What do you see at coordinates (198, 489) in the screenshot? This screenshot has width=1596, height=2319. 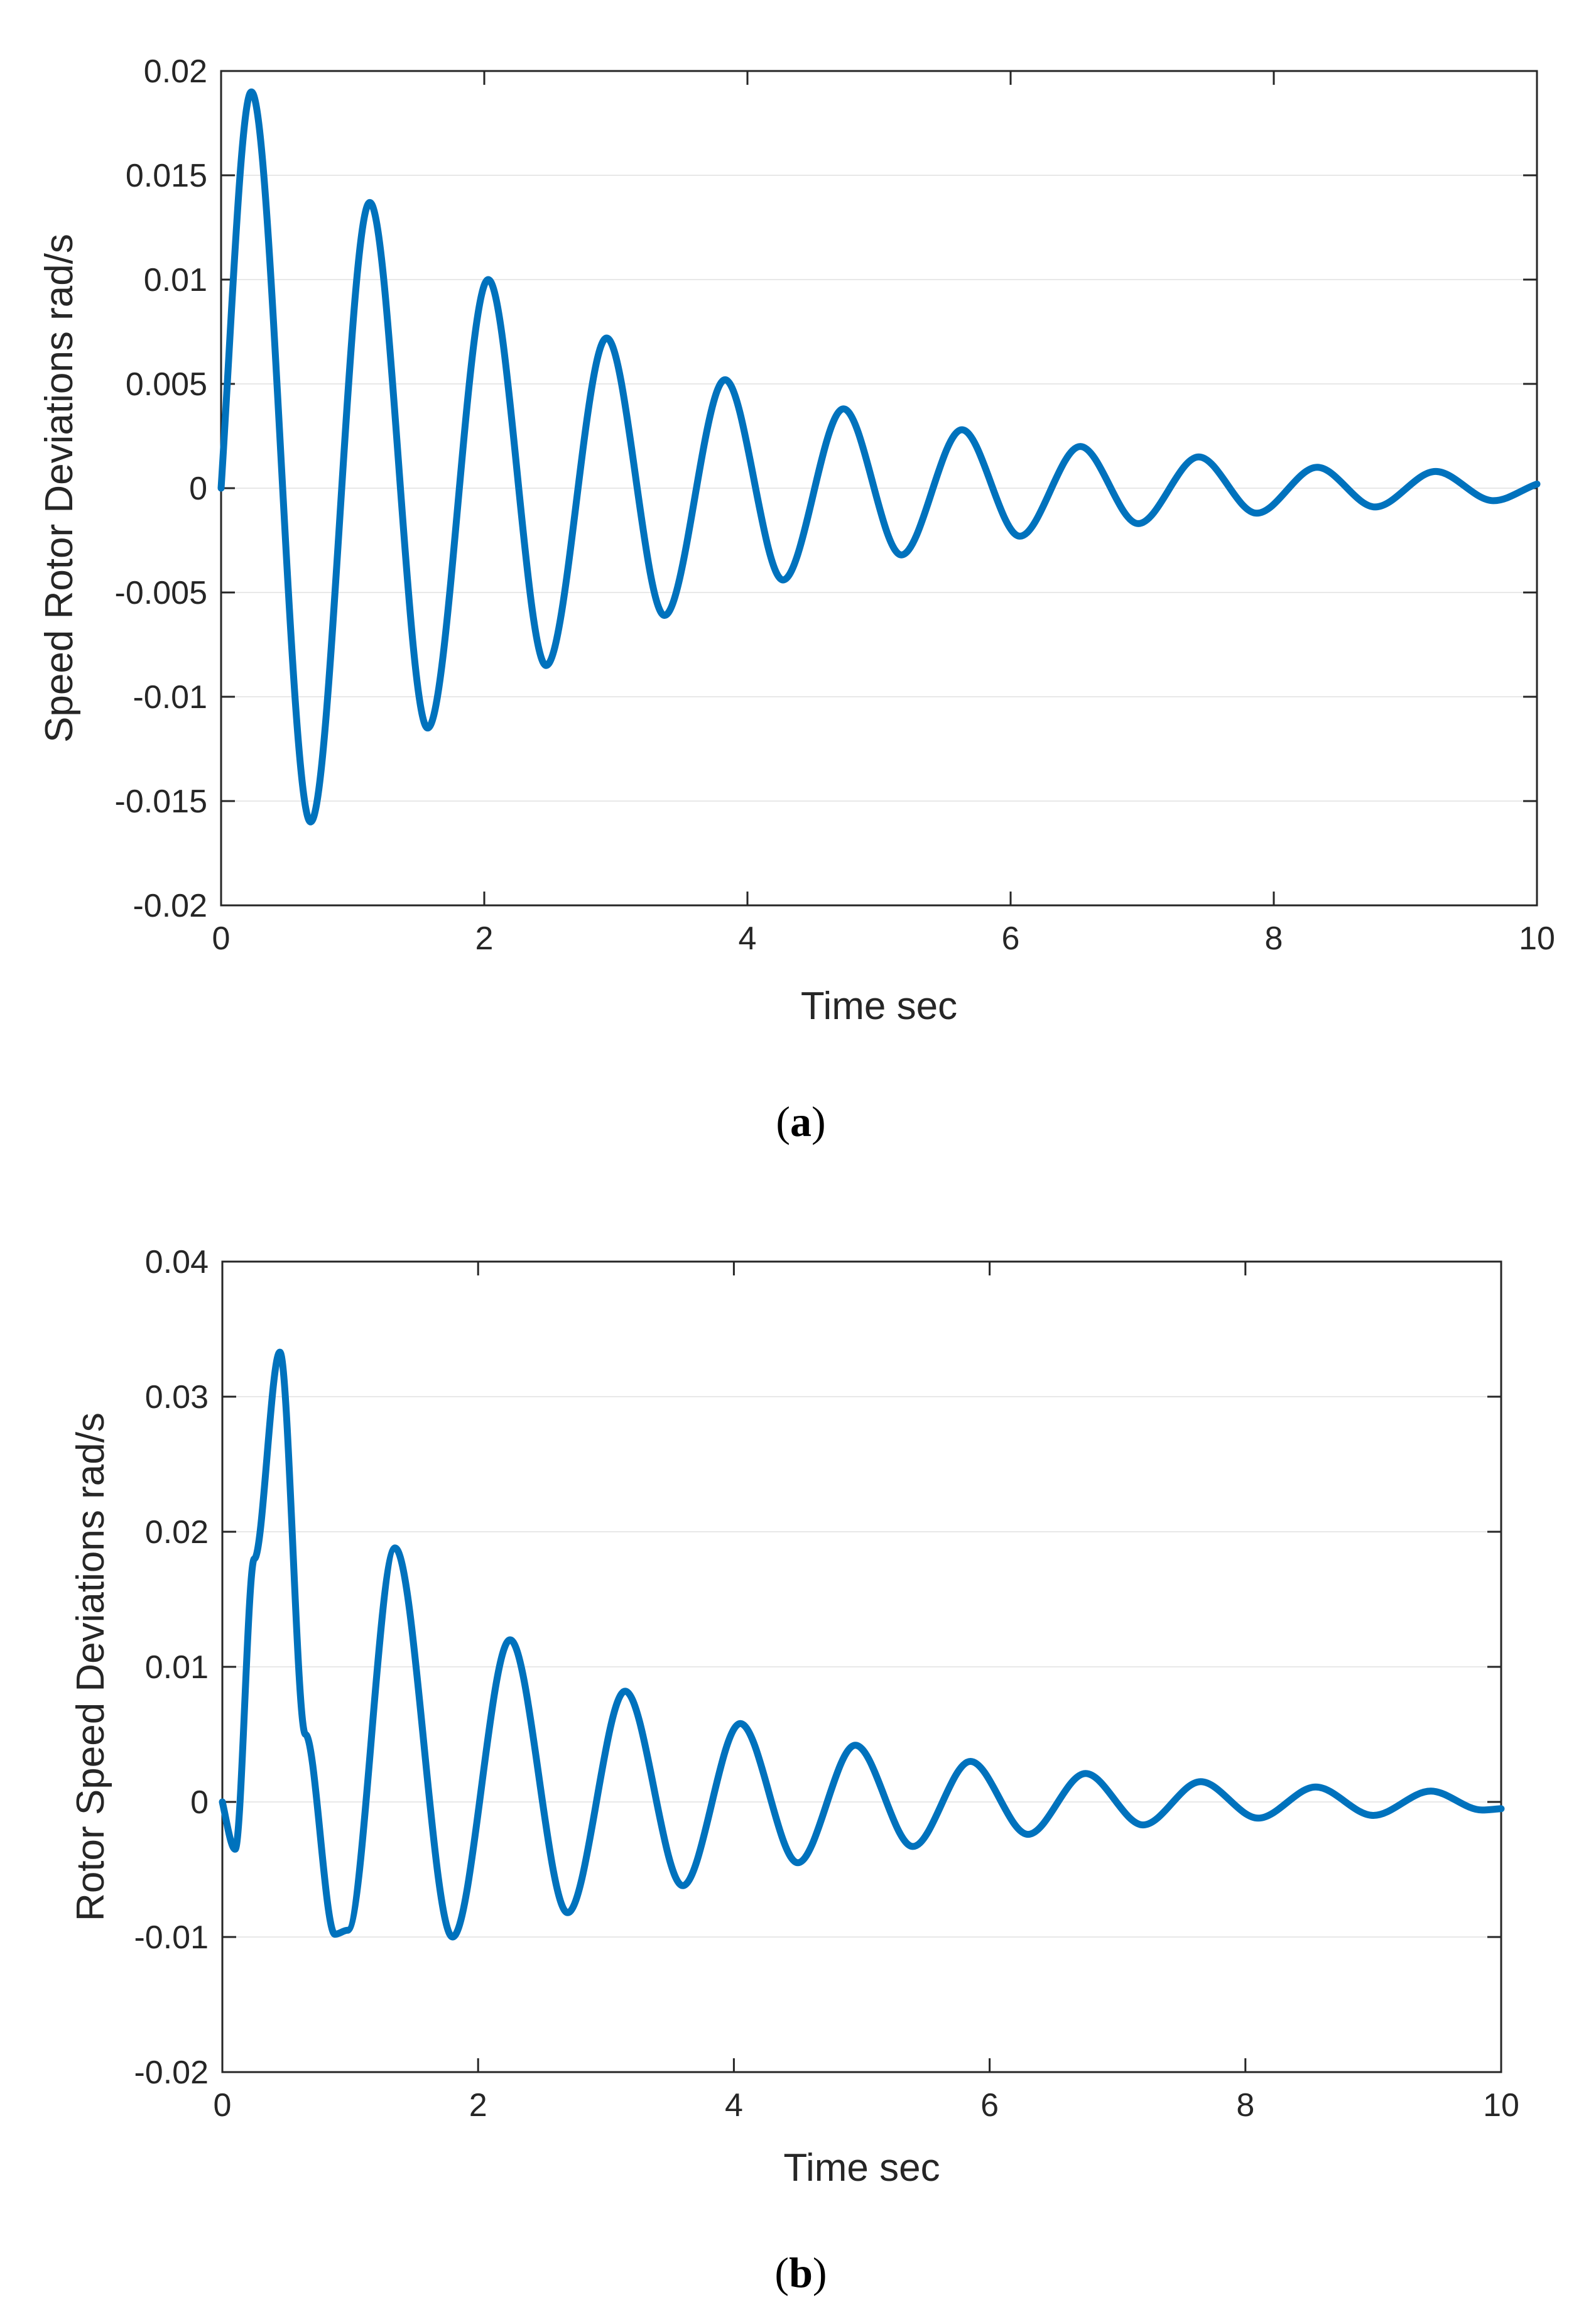 I see `chart-a-ytick-label-4: 0` at bounding box center [198, 489].